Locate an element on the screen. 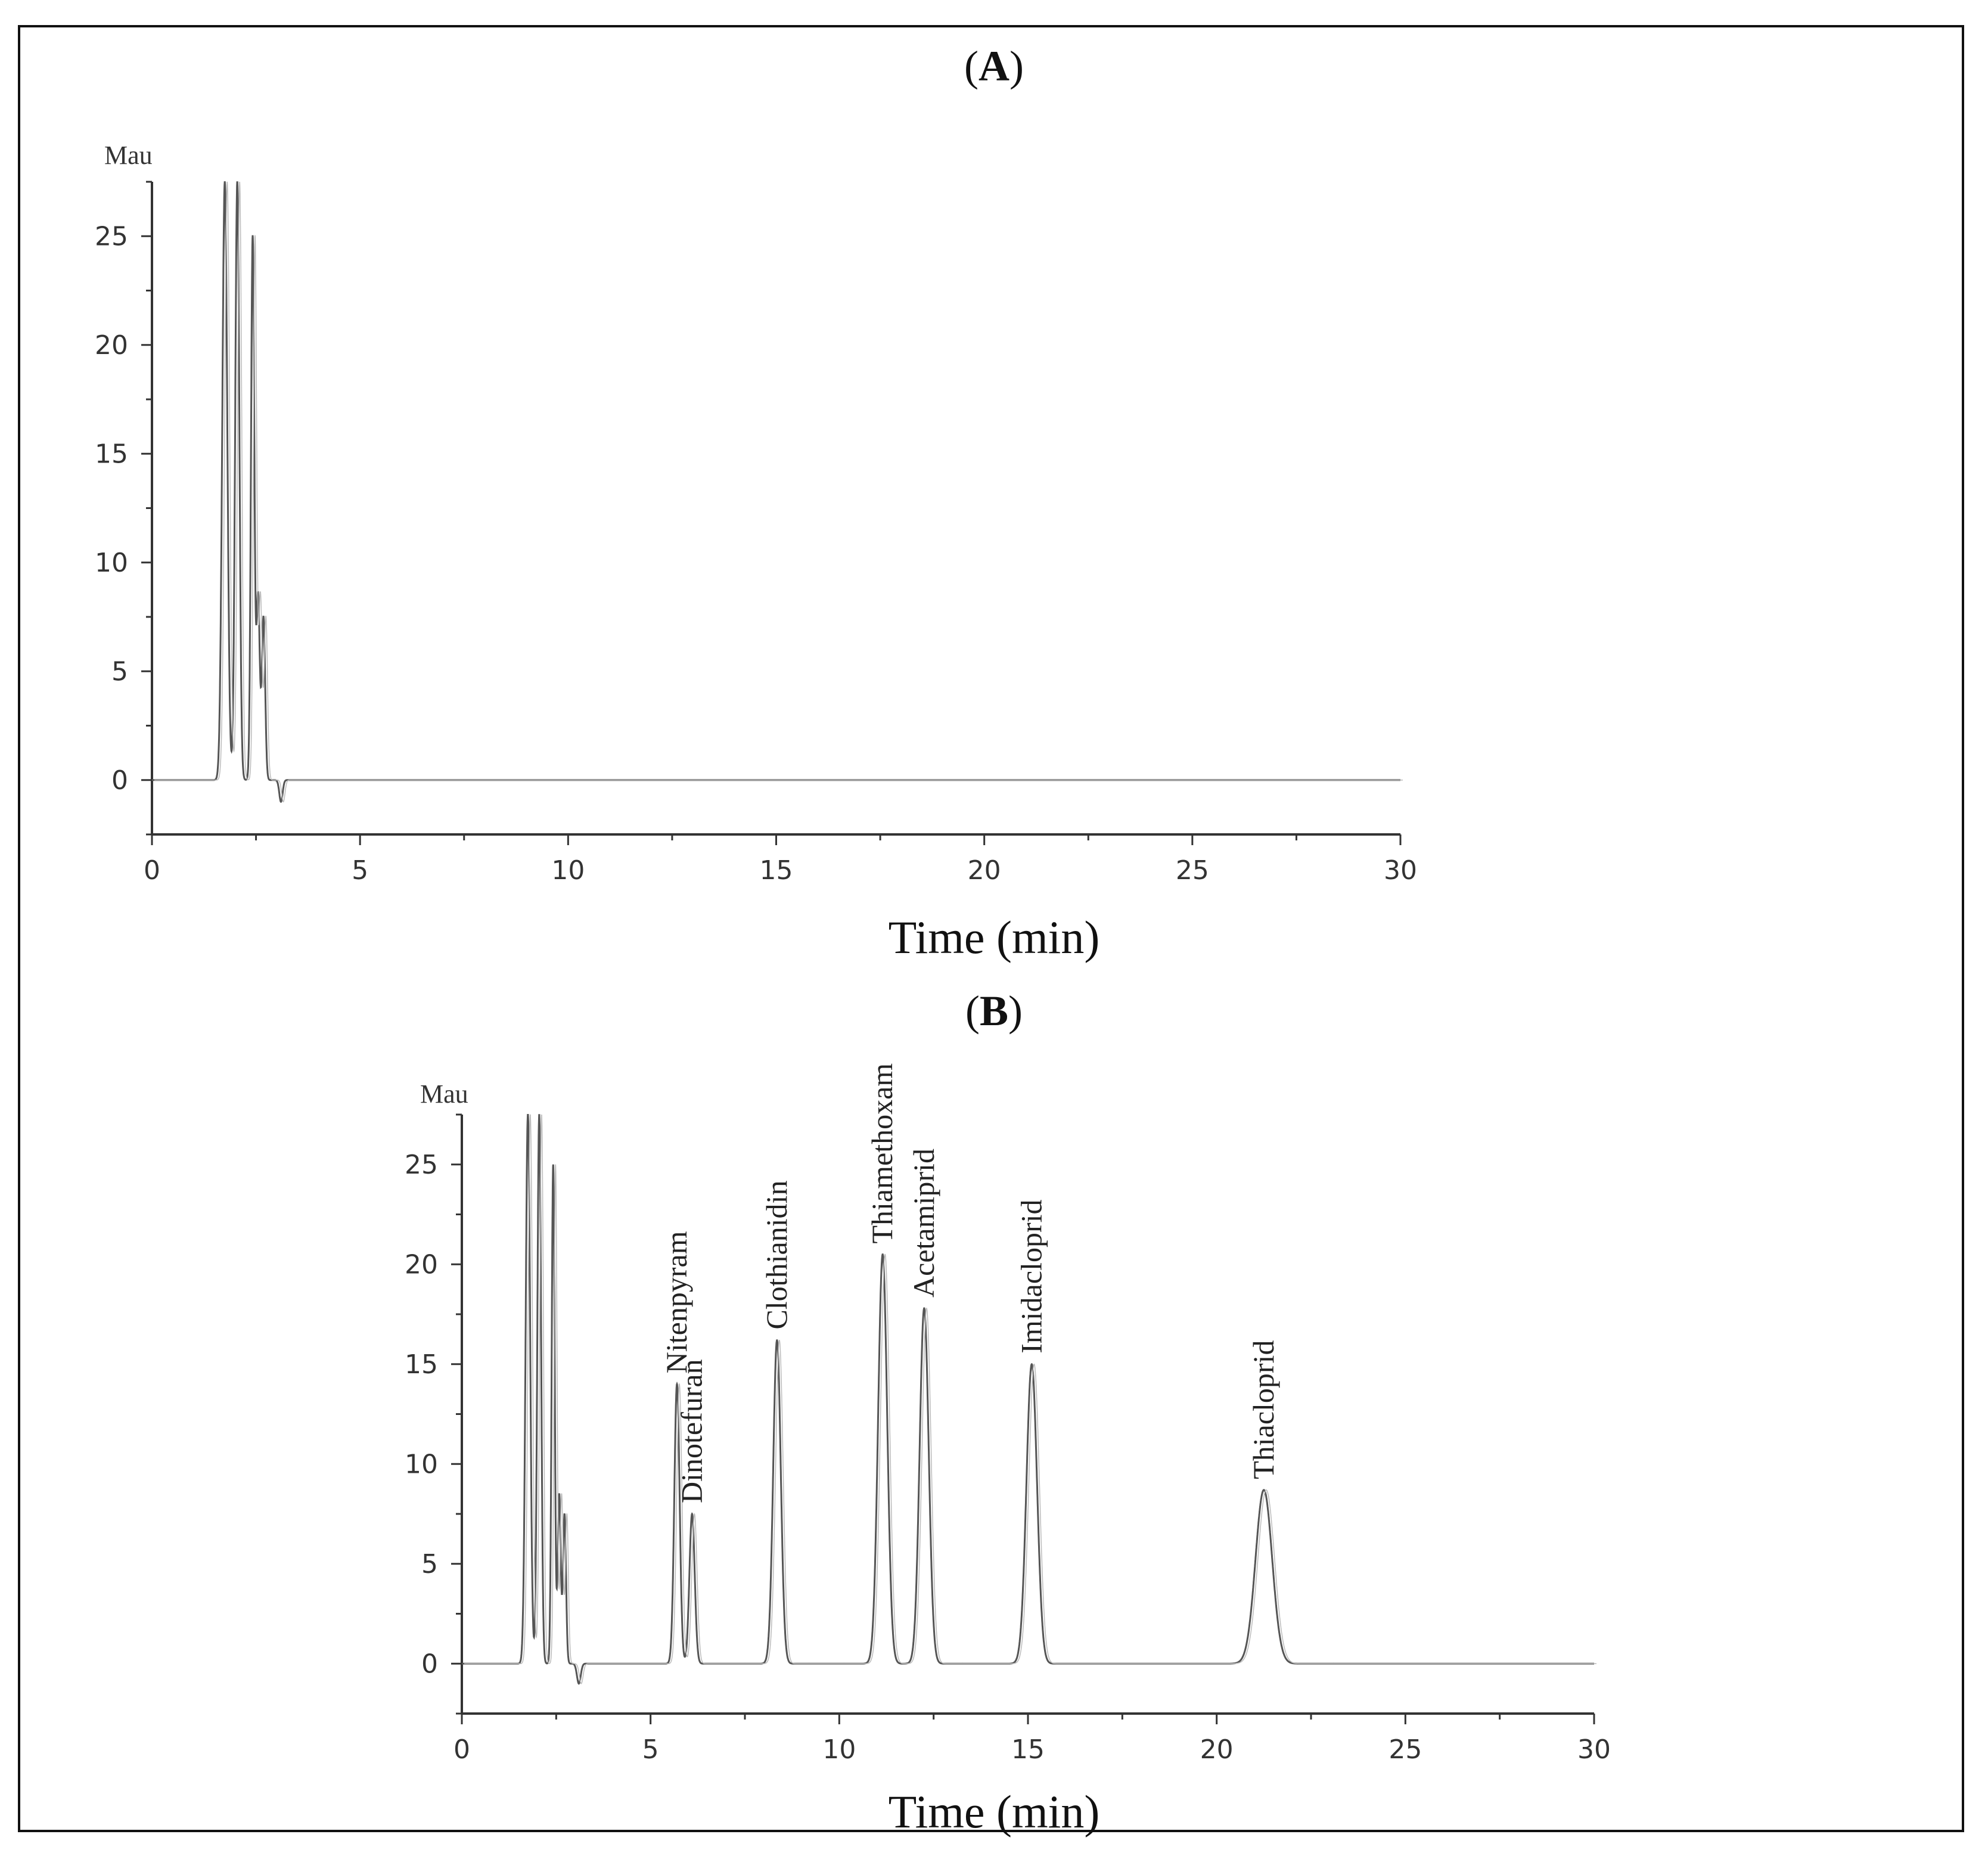 This screenshot has height=1859, width=1988. panel-label-b: (B) is located at coordinates (994, 1011).